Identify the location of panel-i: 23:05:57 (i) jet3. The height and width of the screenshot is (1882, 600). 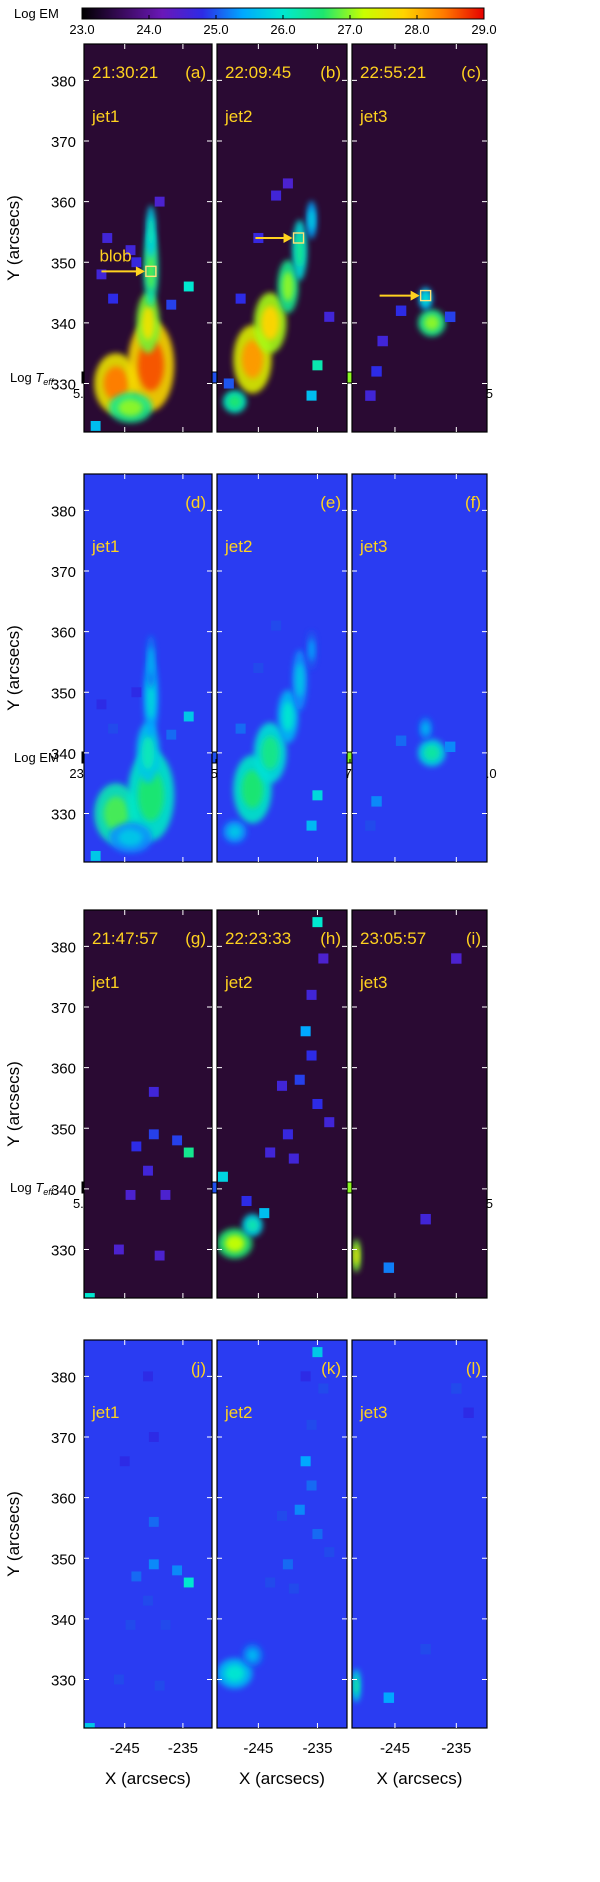
(419, 1104).